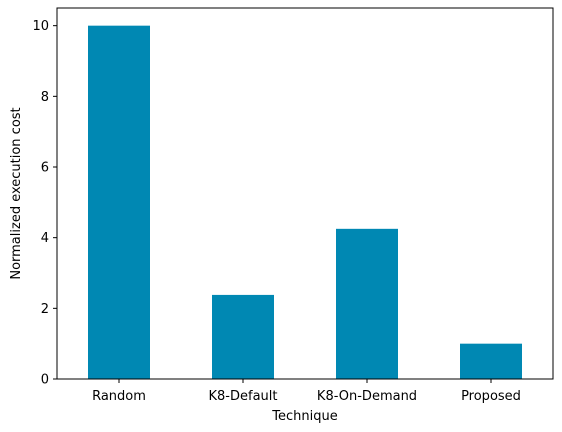 This screenshot has width=562, height=432. Describe the element at coordinates (45, 309) in the screenshot. I see `y-tick-label: 2` at that location.